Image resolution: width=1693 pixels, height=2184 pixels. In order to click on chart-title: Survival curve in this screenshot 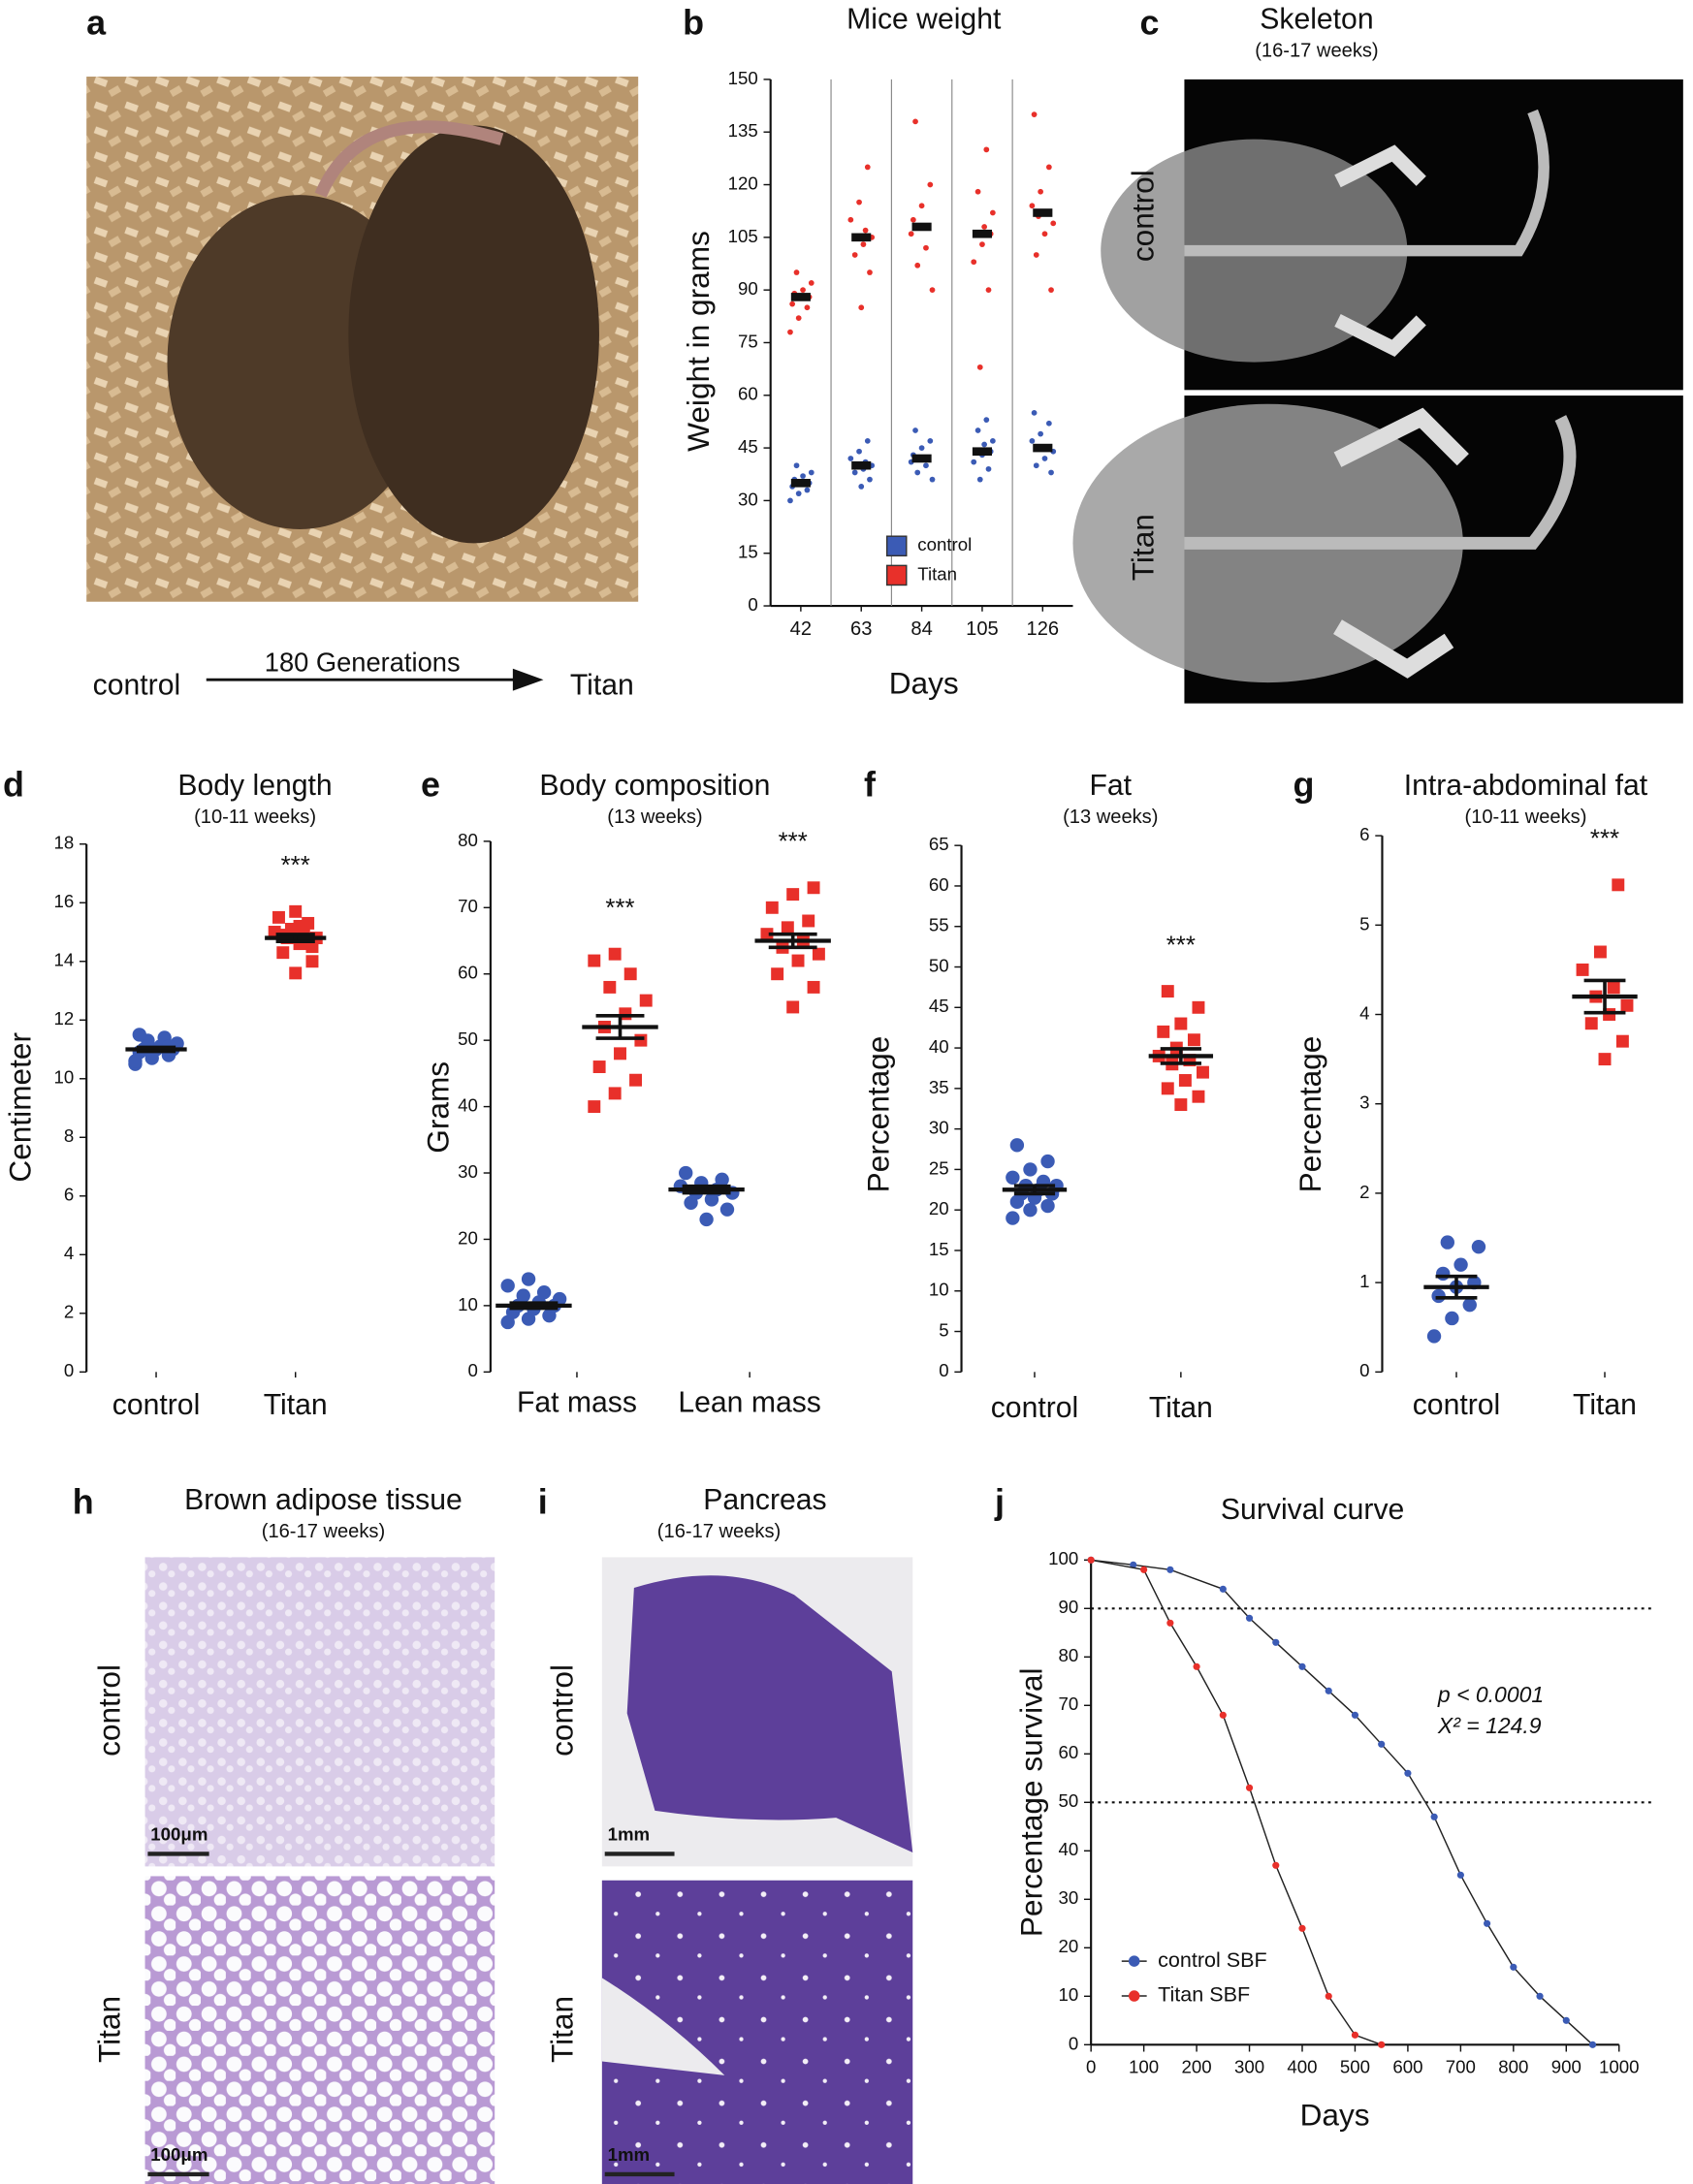, I will do `click(1312, 1510)`.